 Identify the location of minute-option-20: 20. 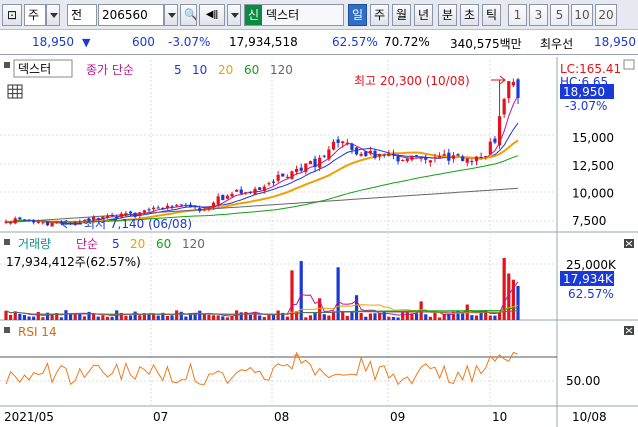
(606, 15).